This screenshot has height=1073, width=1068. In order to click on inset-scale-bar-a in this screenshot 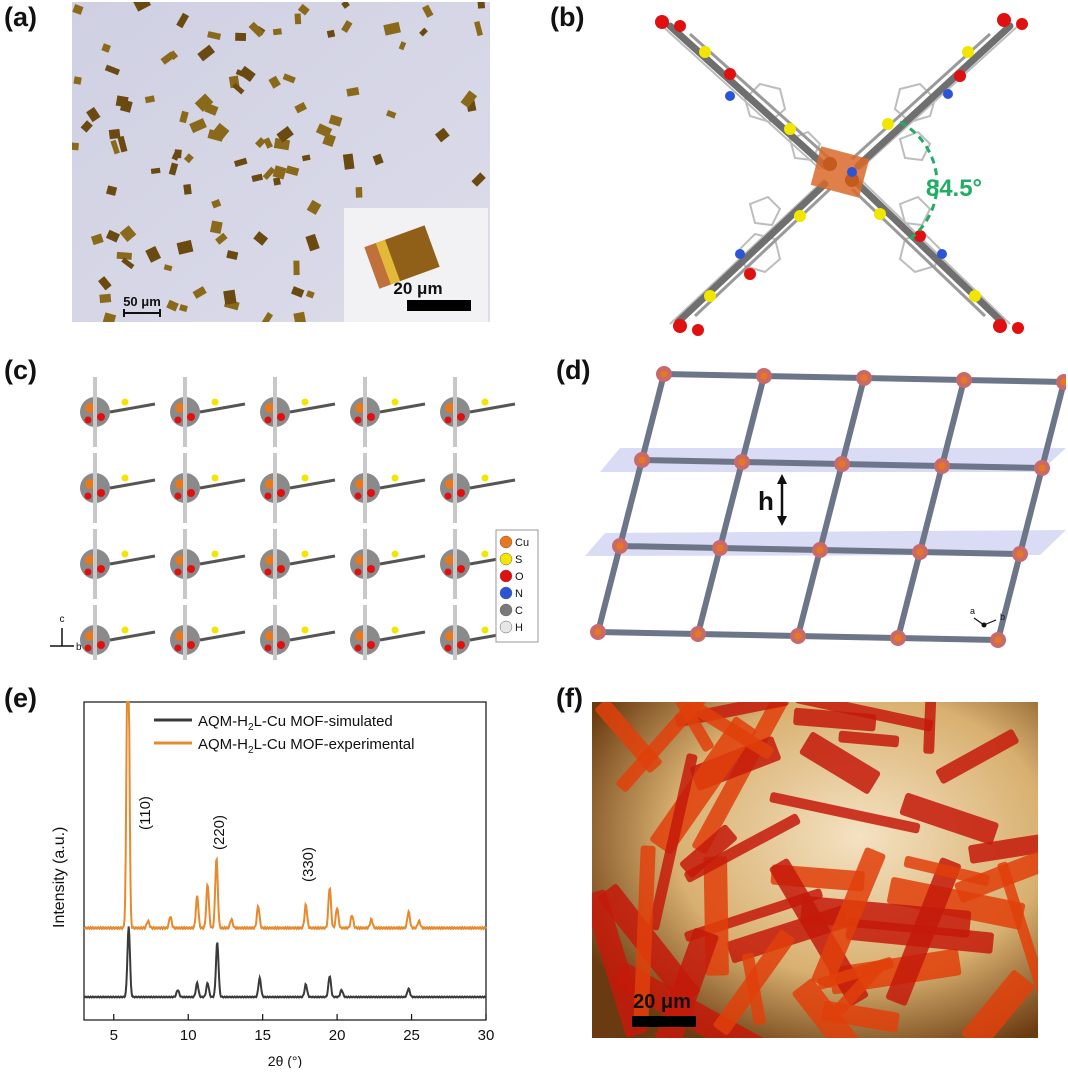, I will do `click(439, 305)`.